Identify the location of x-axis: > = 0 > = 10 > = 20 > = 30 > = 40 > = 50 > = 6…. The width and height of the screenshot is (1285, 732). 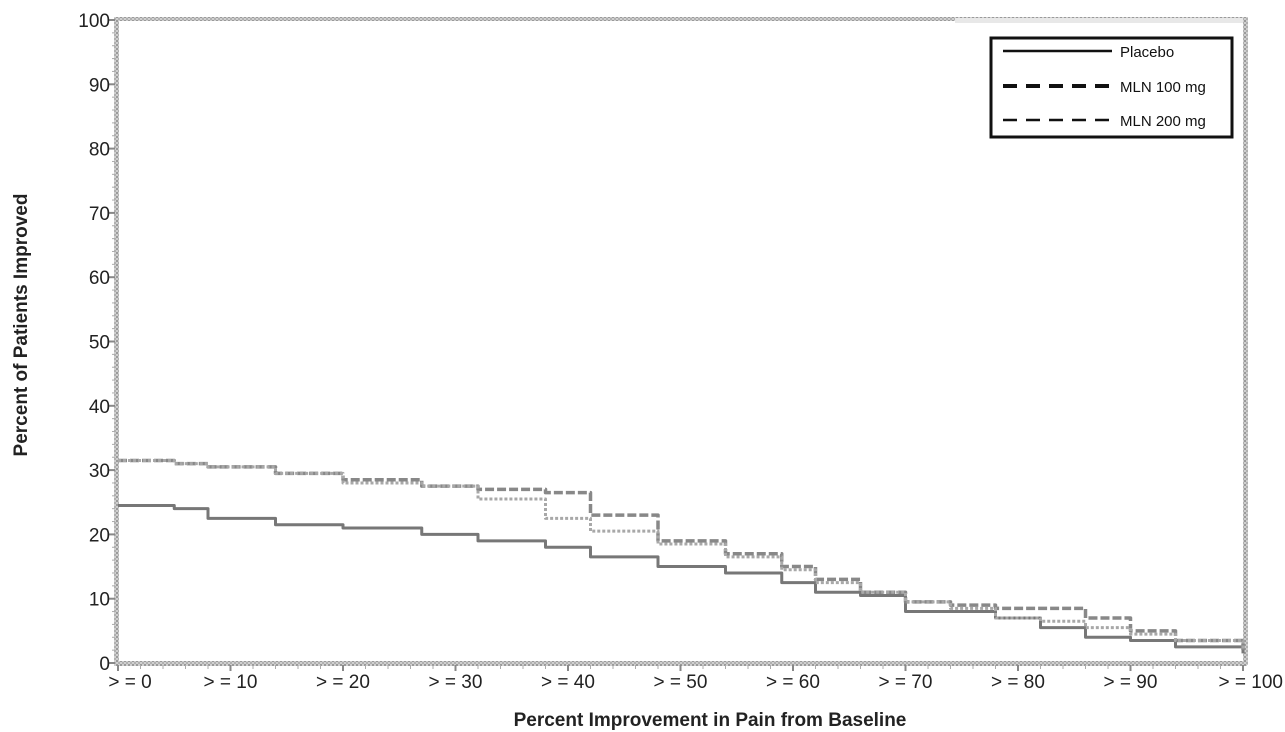
(695, 679).